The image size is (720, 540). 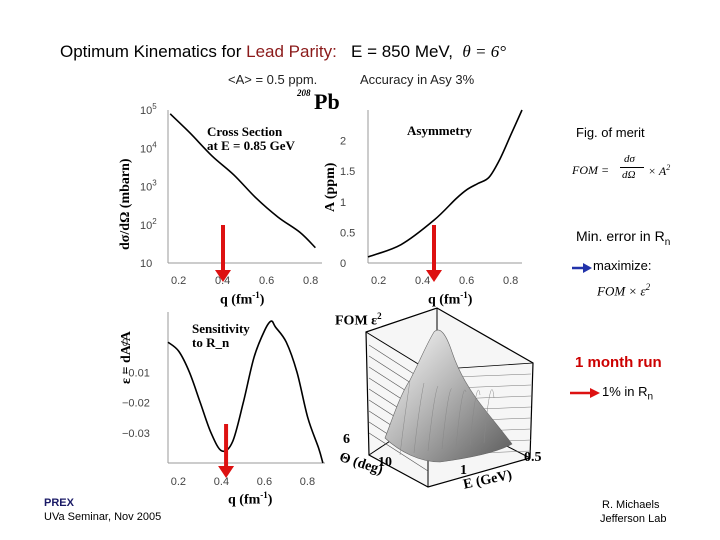 I want to click on sensitivity-xlabel: q (fm-1), so click(x=250, y=499).